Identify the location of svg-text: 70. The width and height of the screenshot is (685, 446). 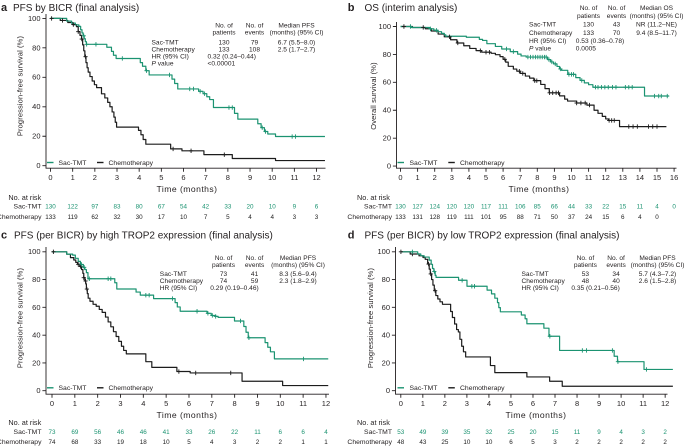
(617, 33).